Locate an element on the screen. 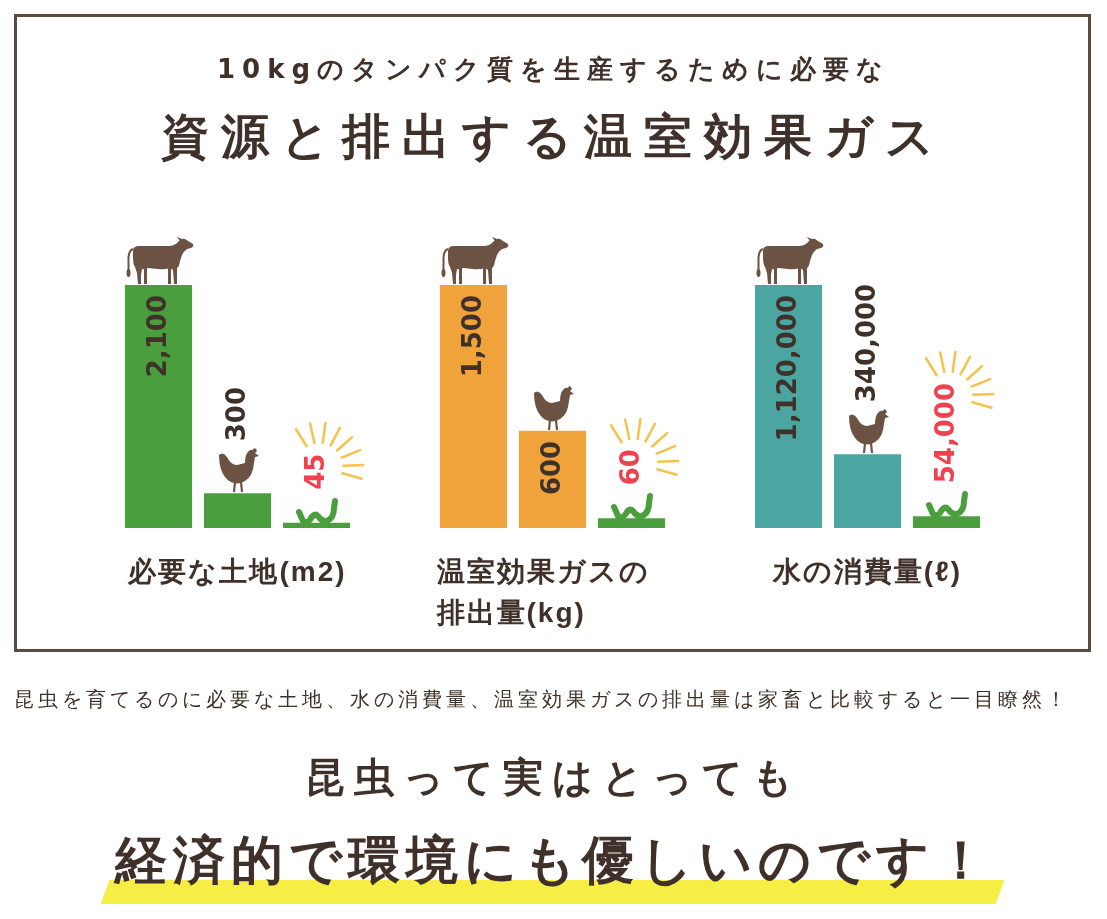 Image resolution: width=1107 pixels, height=919 pixels. data-label: 300 is located at coordinates (236, 414).